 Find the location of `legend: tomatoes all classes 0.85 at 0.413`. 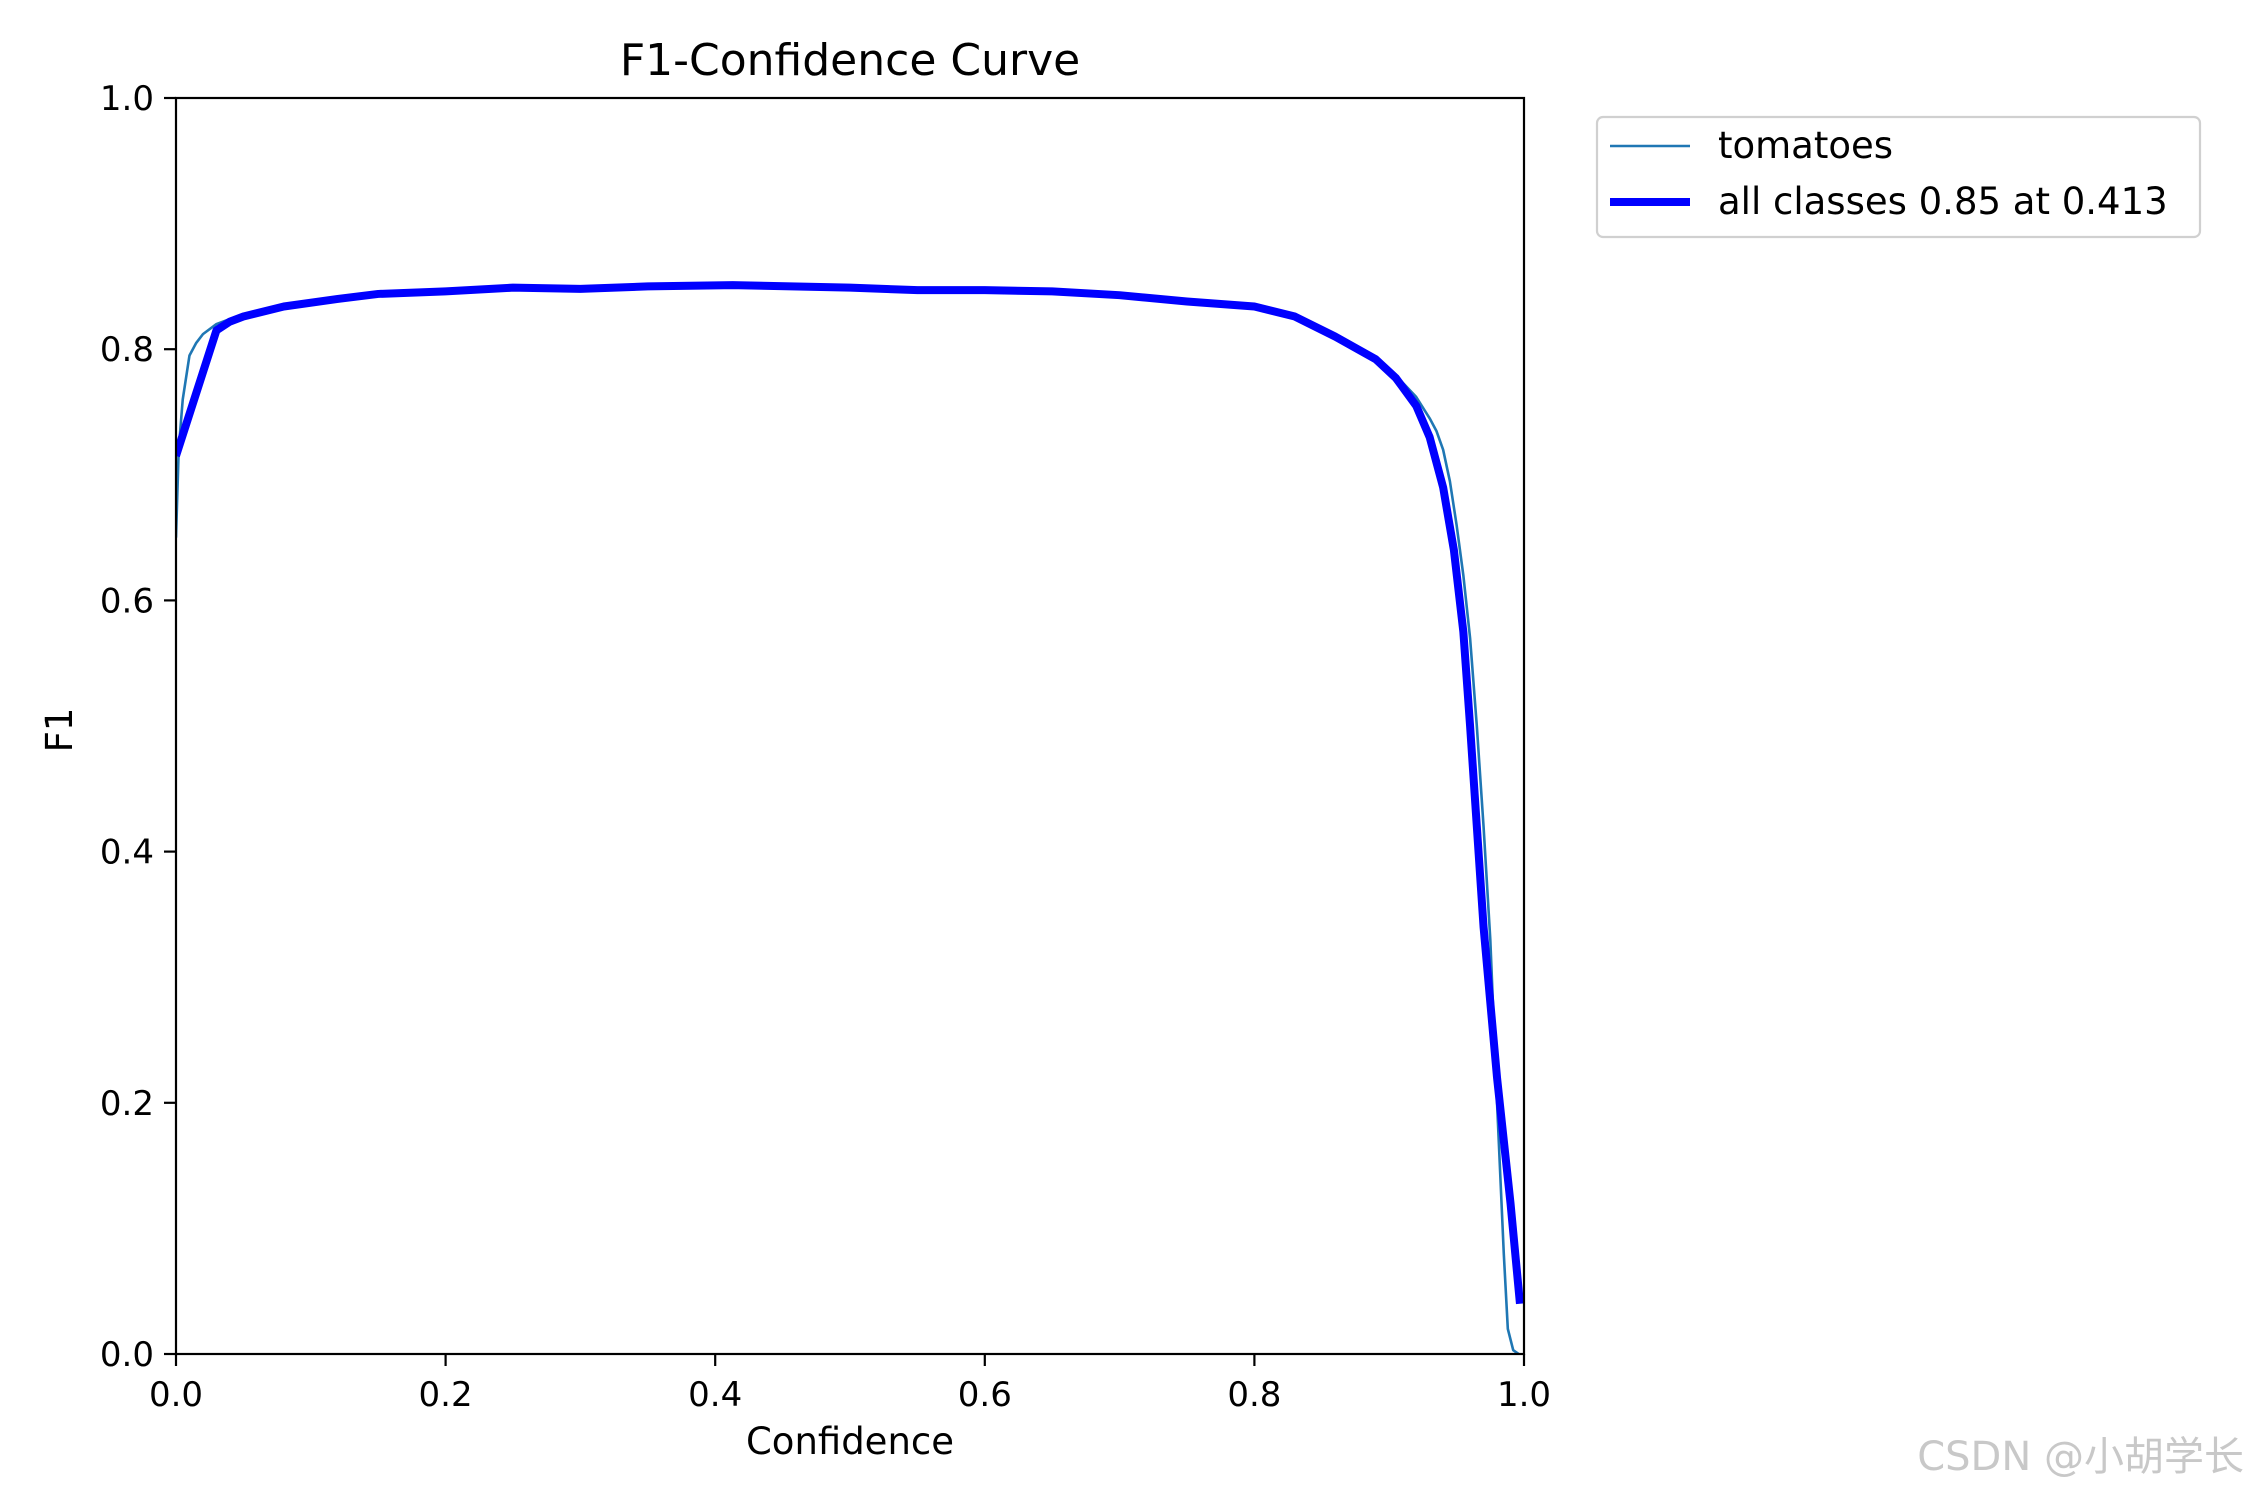

legend: tomatoes all classes 0.85 at 0.413 is located at coordinates (1898, 177).